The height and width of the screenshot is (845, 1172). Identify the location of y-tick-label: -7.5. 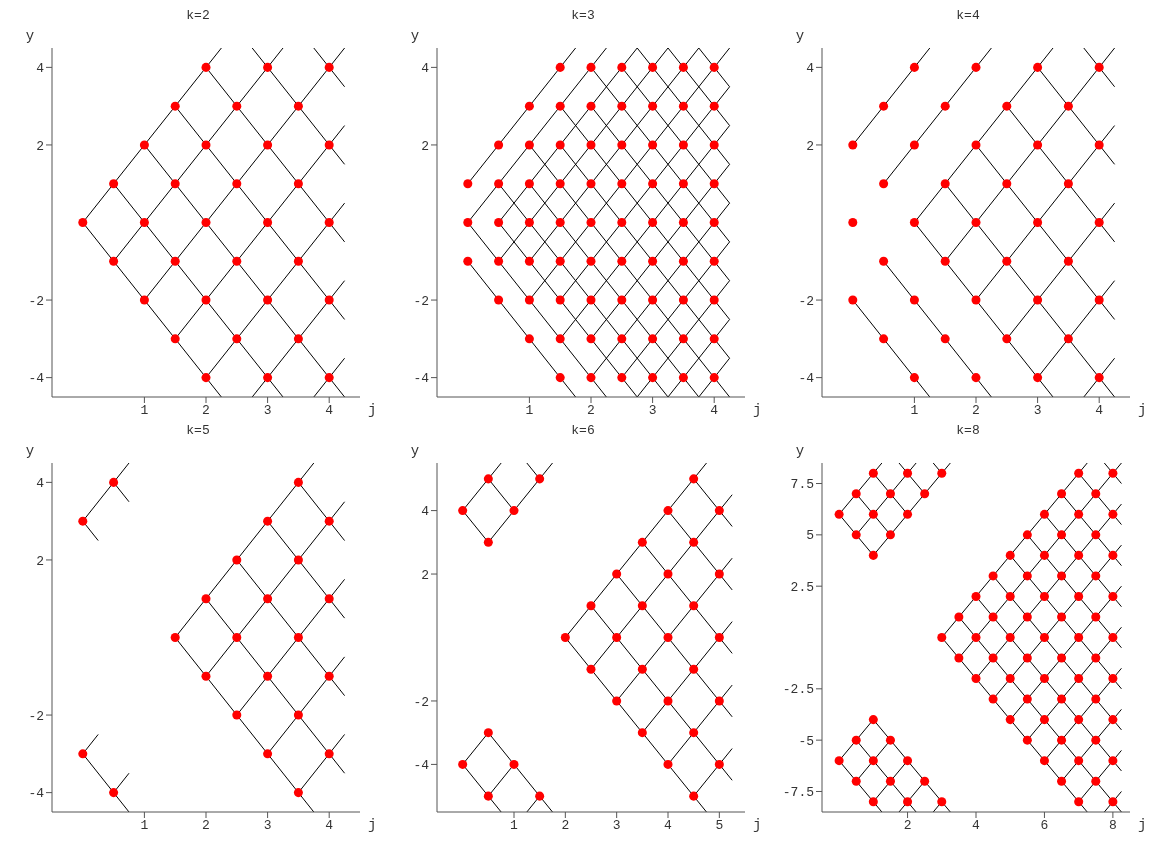
(798, 793).